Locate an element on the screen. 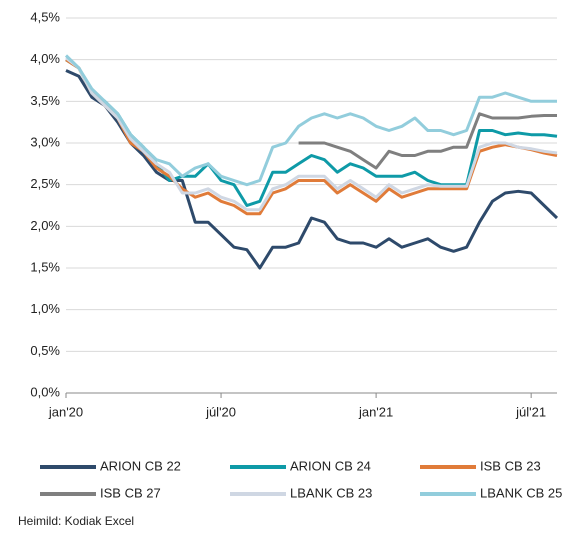 Image resolution: width=576 pixels, height=539 pixels. legend-label: LBANK CB 23 is located at coordinates (331, 492).